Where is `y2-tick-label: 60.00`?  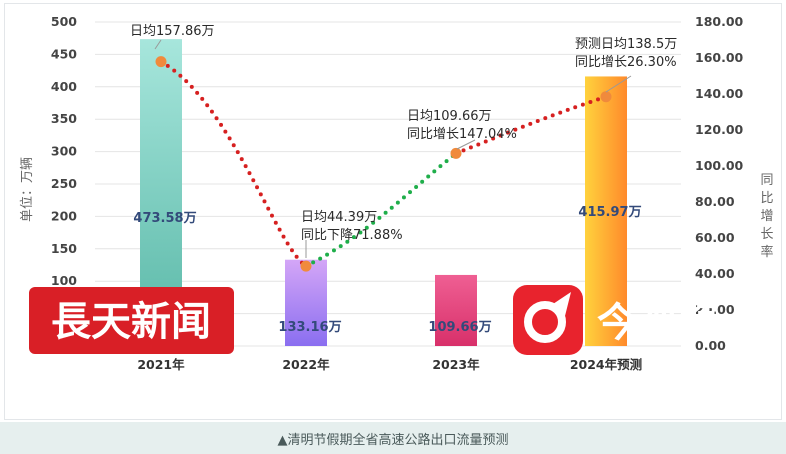 y2-tick-label: 60.00 is located at coordinates (715, 237).